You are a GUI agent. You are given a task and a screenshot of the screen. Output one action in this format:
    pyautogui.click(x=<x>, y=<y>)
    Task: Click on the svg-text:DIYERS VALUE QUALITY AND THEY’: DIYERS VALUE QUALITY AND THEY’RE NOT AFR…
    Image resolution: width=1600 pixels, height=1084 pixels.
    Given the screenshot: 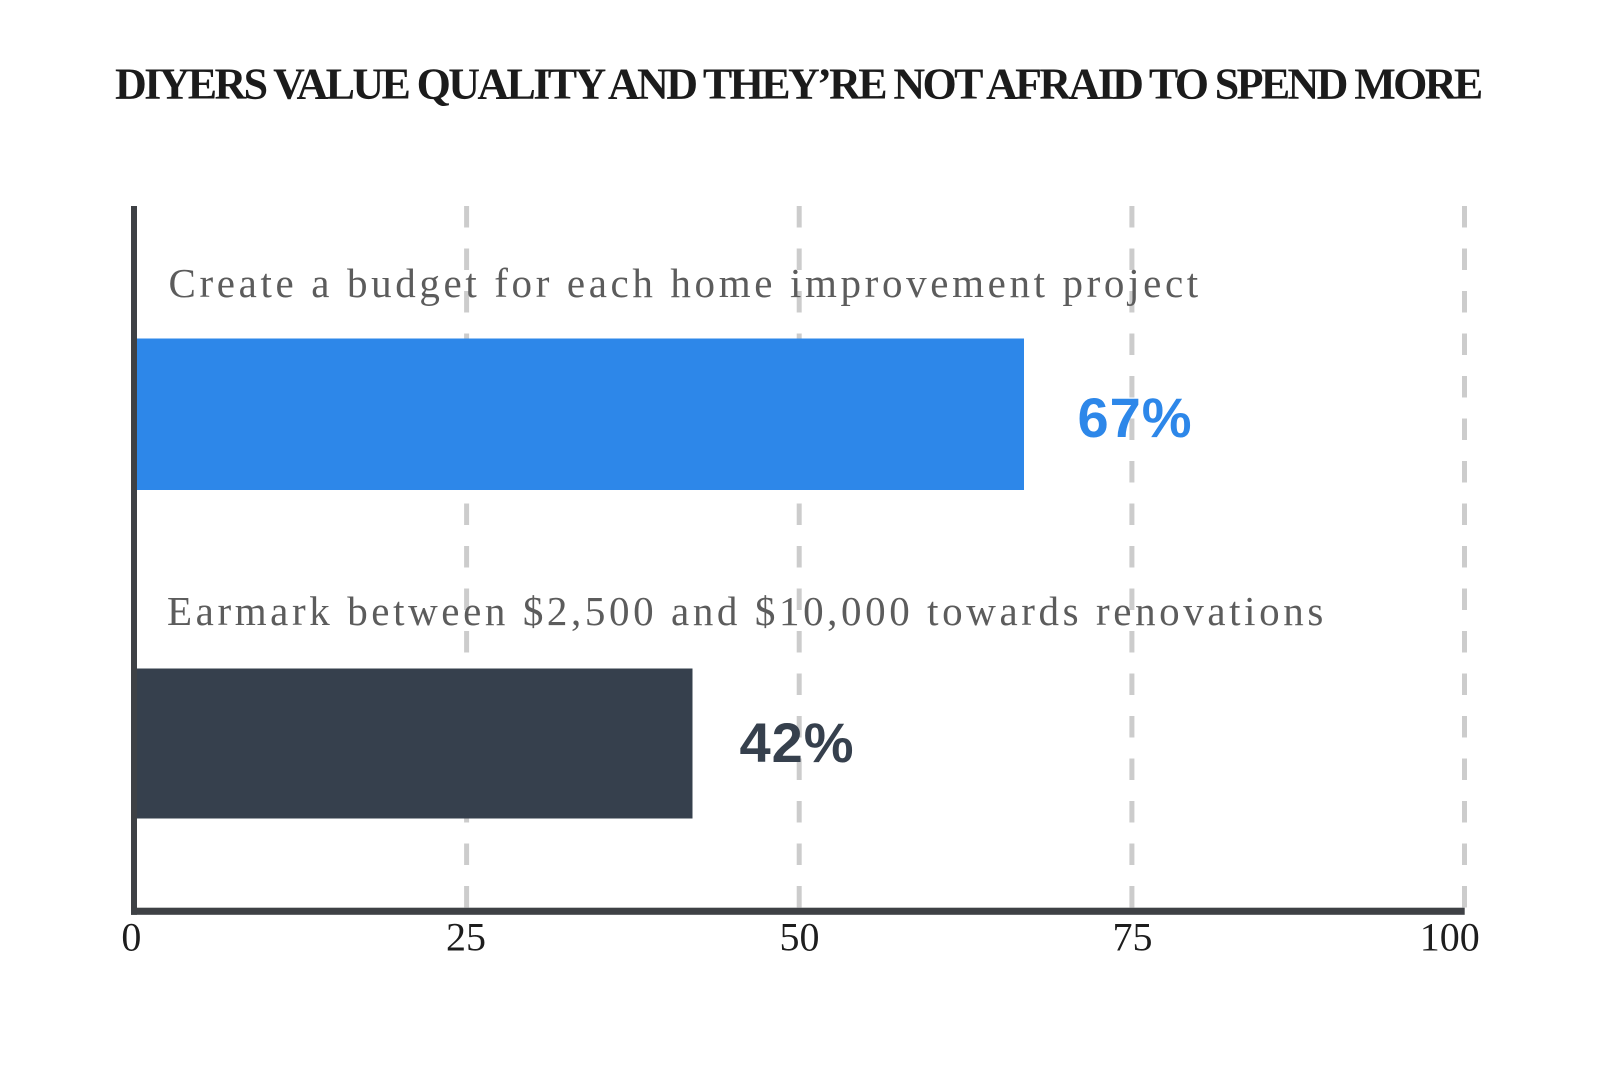 What is the action you would take?
    pyautogui.click(x=798, y=83)
    